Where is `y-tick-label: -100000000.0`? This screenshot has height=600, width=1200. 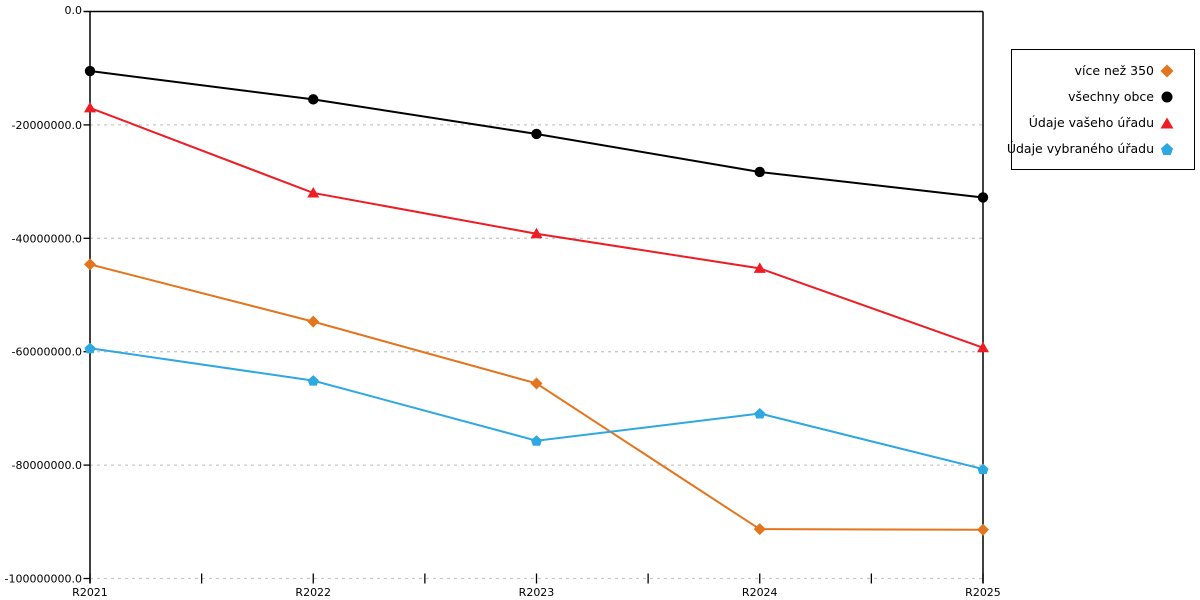
y-tick-label: -100000000.0 is located at coordinates (43, 579).